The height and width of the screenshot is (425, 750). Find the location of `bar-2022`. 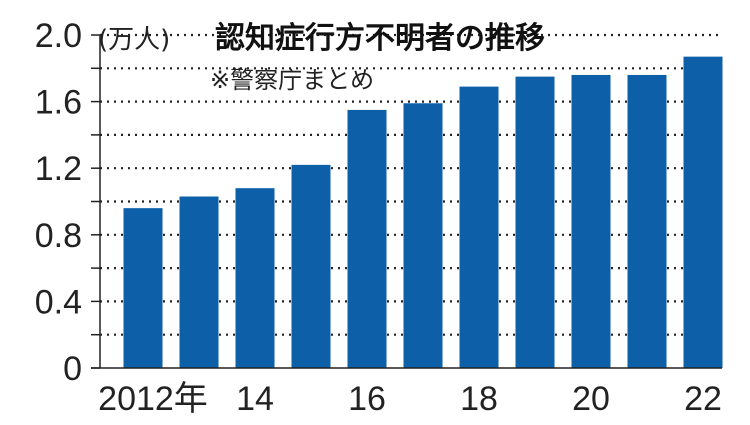

bar-2022 is located at coordinates (703, 212).